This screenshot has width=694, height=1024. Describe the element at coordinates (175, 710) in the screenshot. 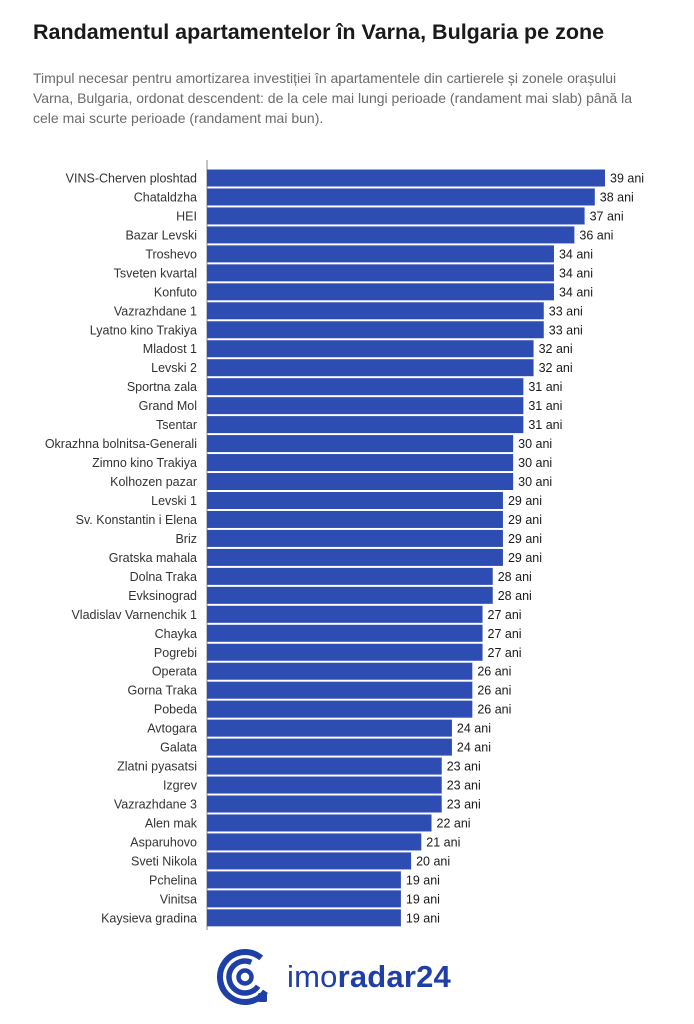

I see `category-label: Pobeda` at that location.